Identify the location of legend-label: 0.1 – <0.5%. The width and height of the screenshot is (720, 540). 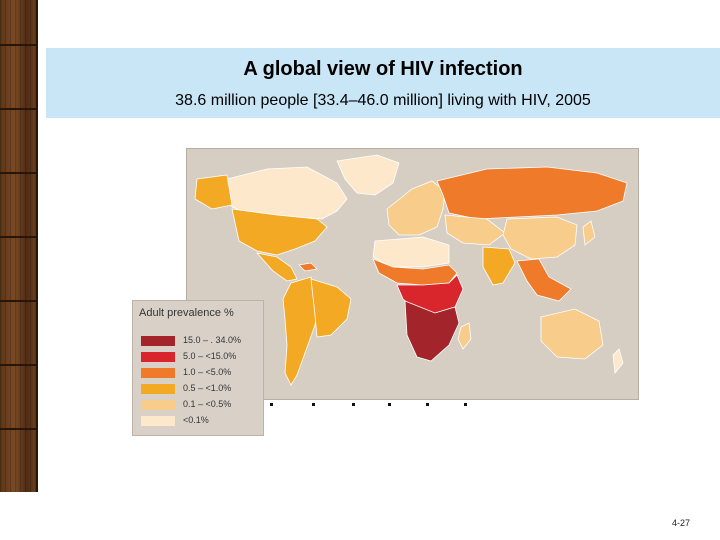
(207, 404).